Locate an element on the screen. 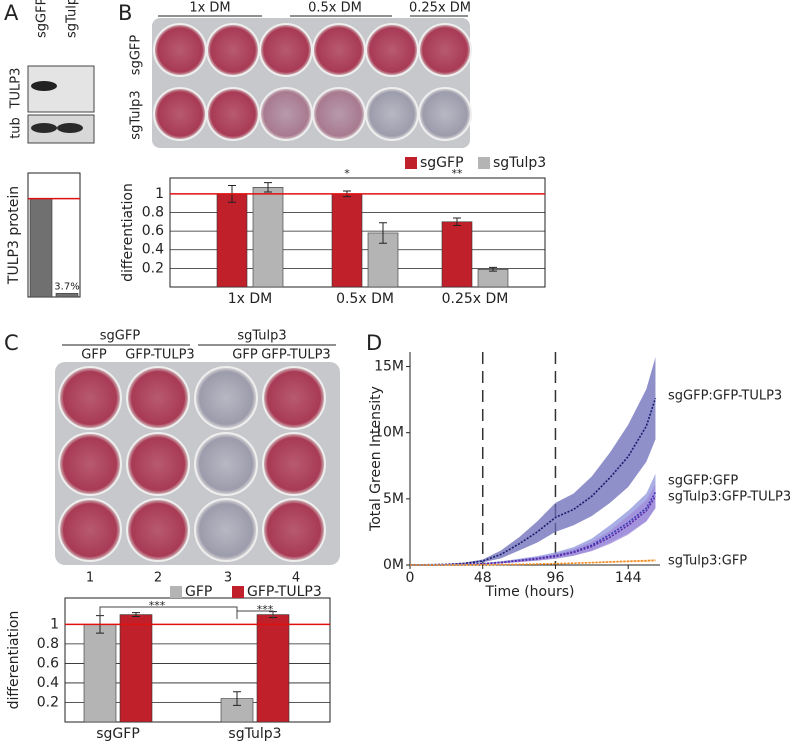 The width and height of the screenshot is (800, 748). well-number: 4 is located at coordinates (296, 578).